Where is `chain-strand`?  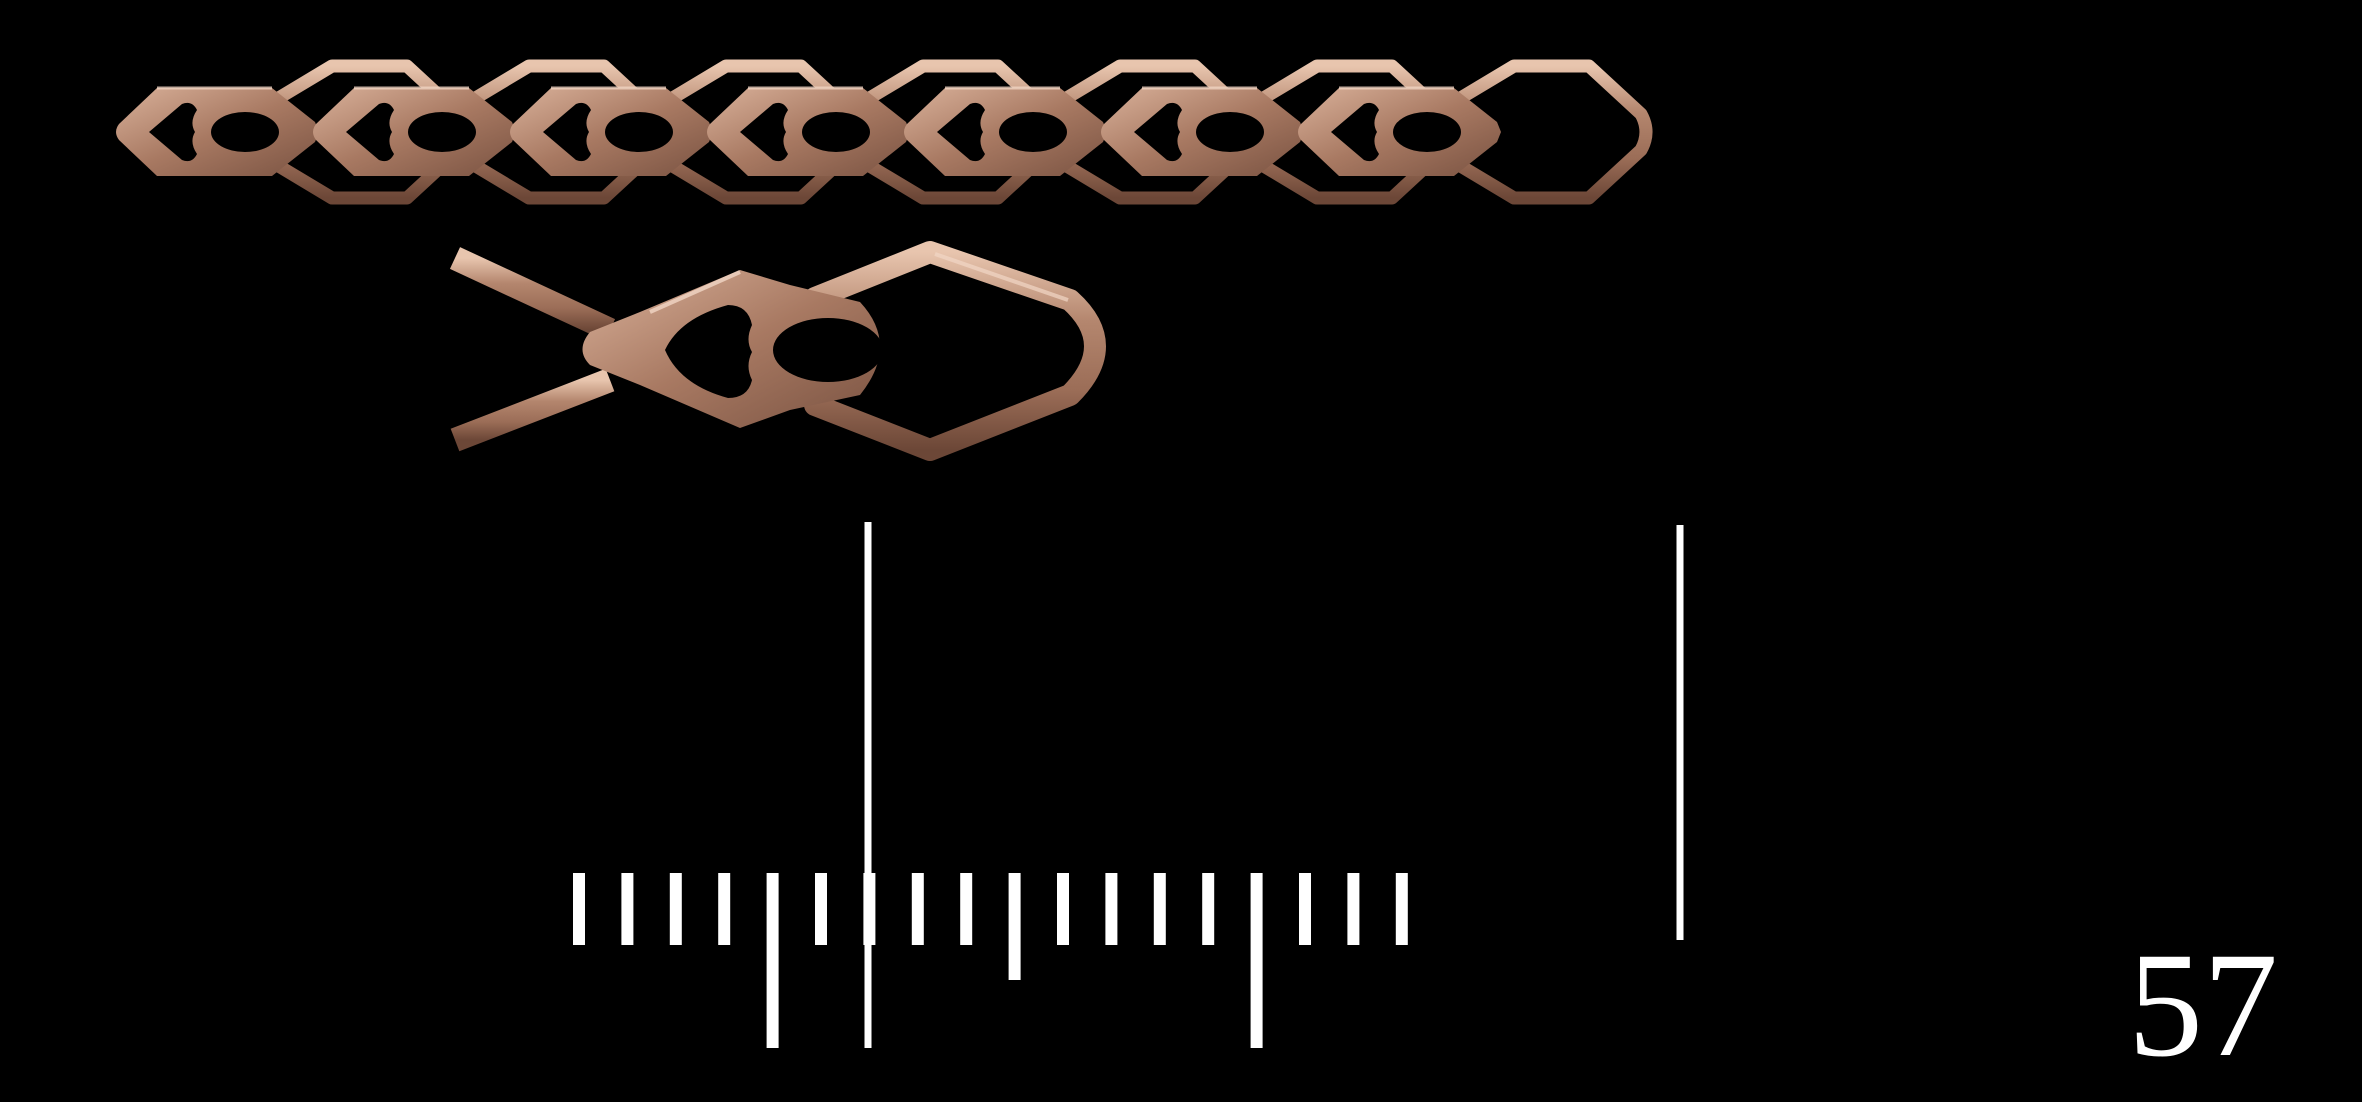
chain-strand is located at coordinates (881, 132).